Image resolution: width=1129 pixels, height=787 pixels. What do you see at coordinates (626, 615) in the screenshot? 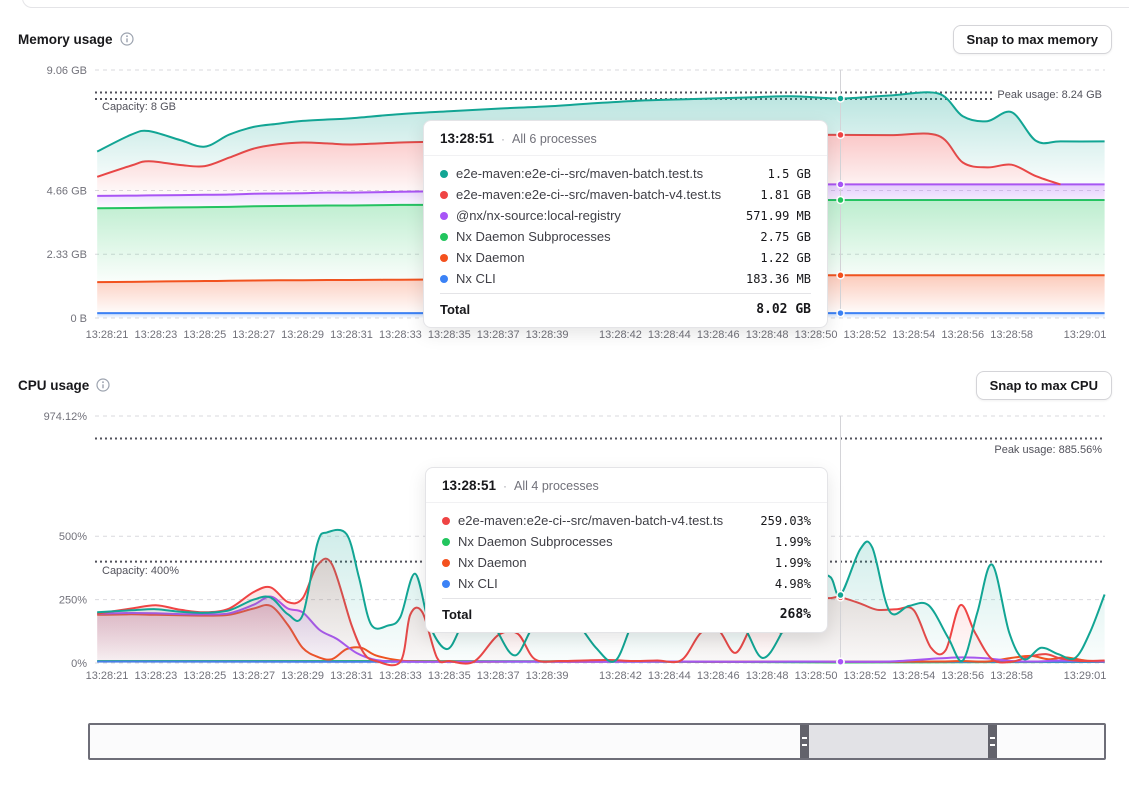
I see `tooltip-total-row: Total 268%` at bounding box center [626, 615].